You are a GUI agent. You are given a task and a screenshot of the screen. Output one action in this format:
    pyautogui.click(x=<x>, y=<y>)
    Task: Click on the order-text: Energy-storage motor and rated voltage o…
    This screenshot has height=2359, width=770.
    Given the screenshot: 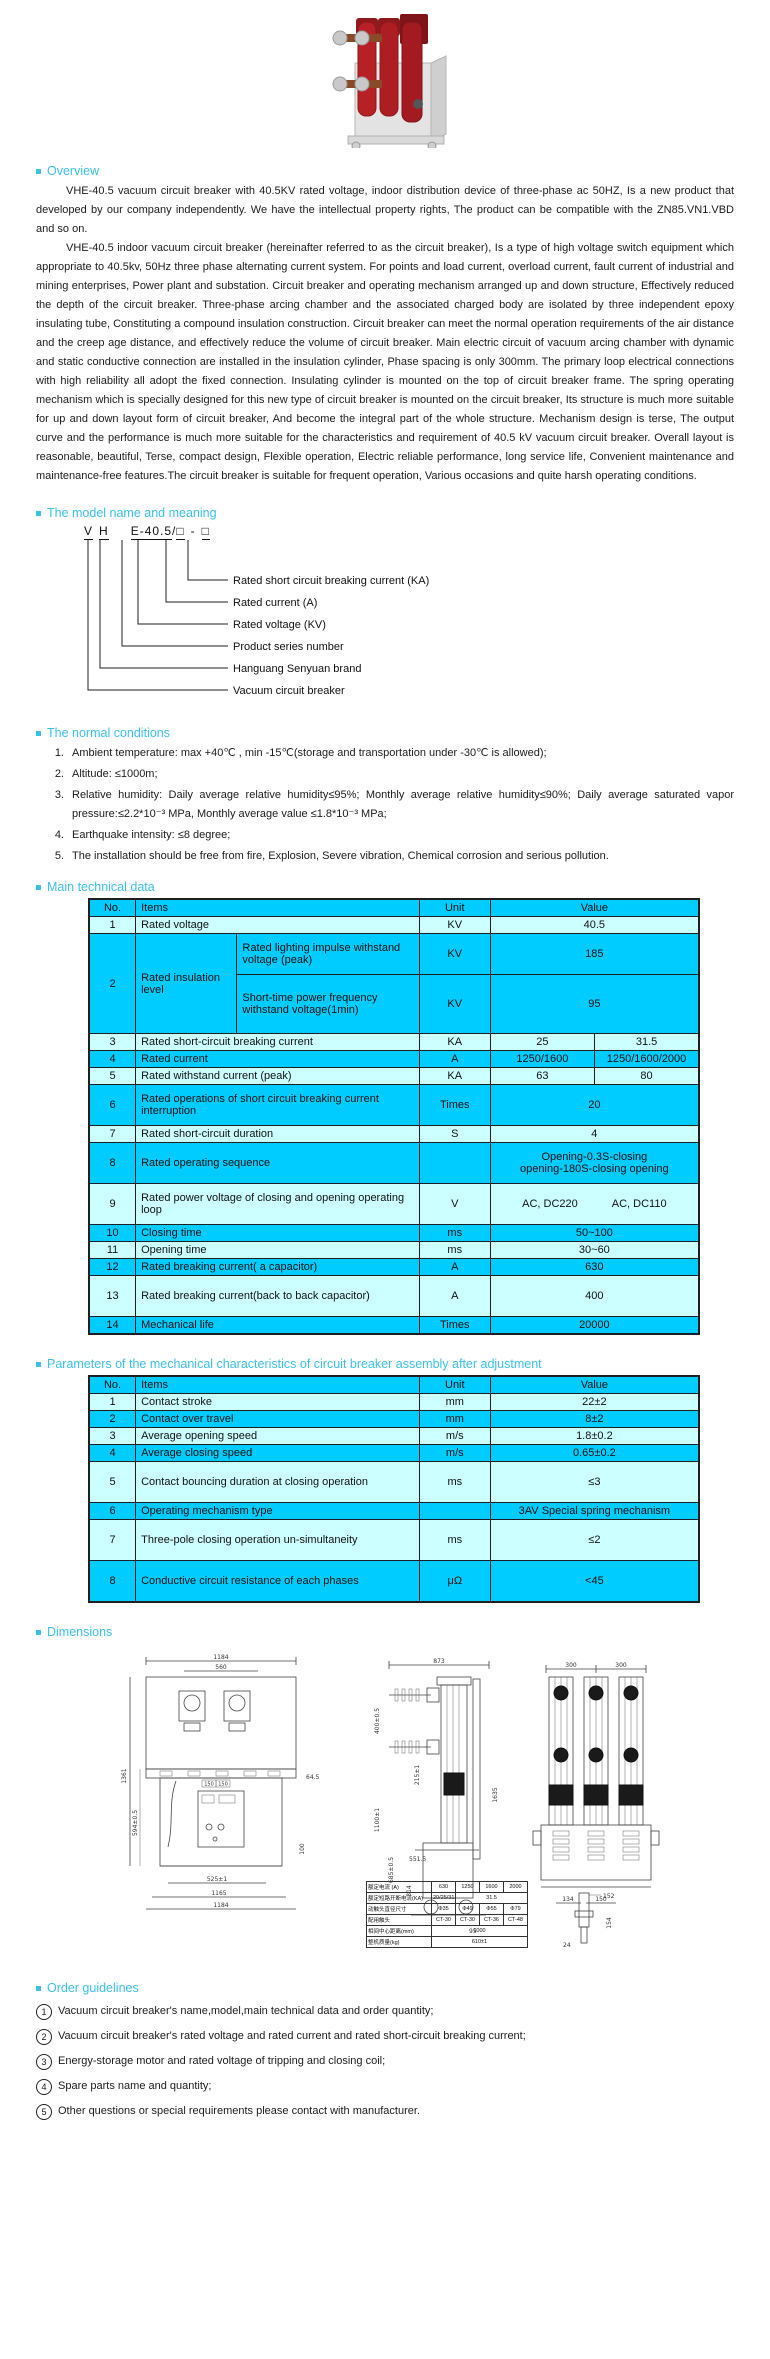 What is the action you would take?
    pyautogui.click(x=222, y=2061)
    